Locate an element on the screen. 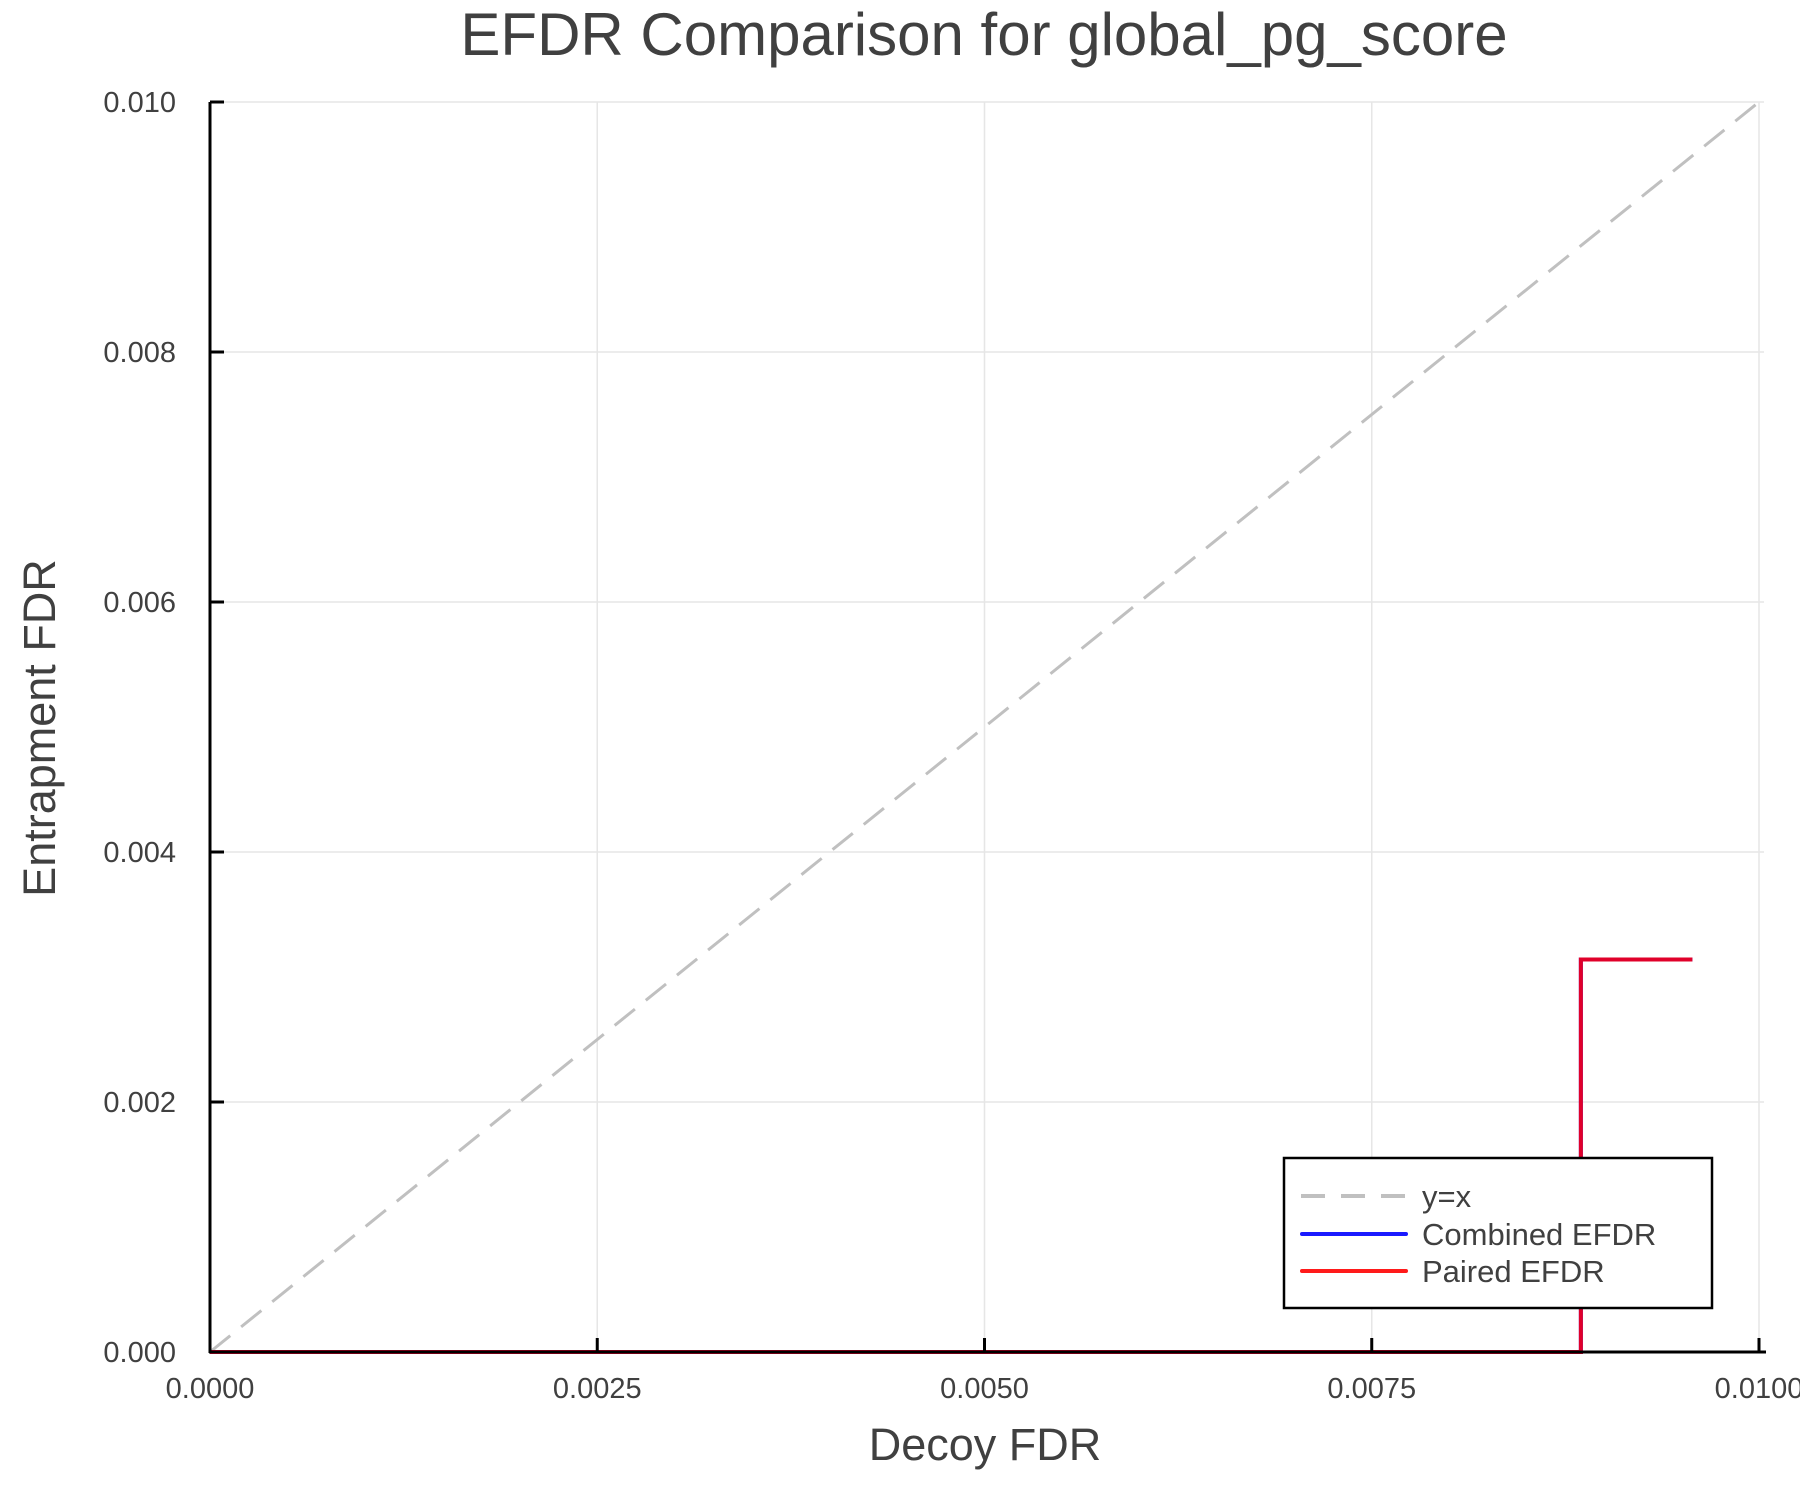 The image size is (1800, 1500). x-tick-label: 0.0075 is located at coordinates (1371, 1389).